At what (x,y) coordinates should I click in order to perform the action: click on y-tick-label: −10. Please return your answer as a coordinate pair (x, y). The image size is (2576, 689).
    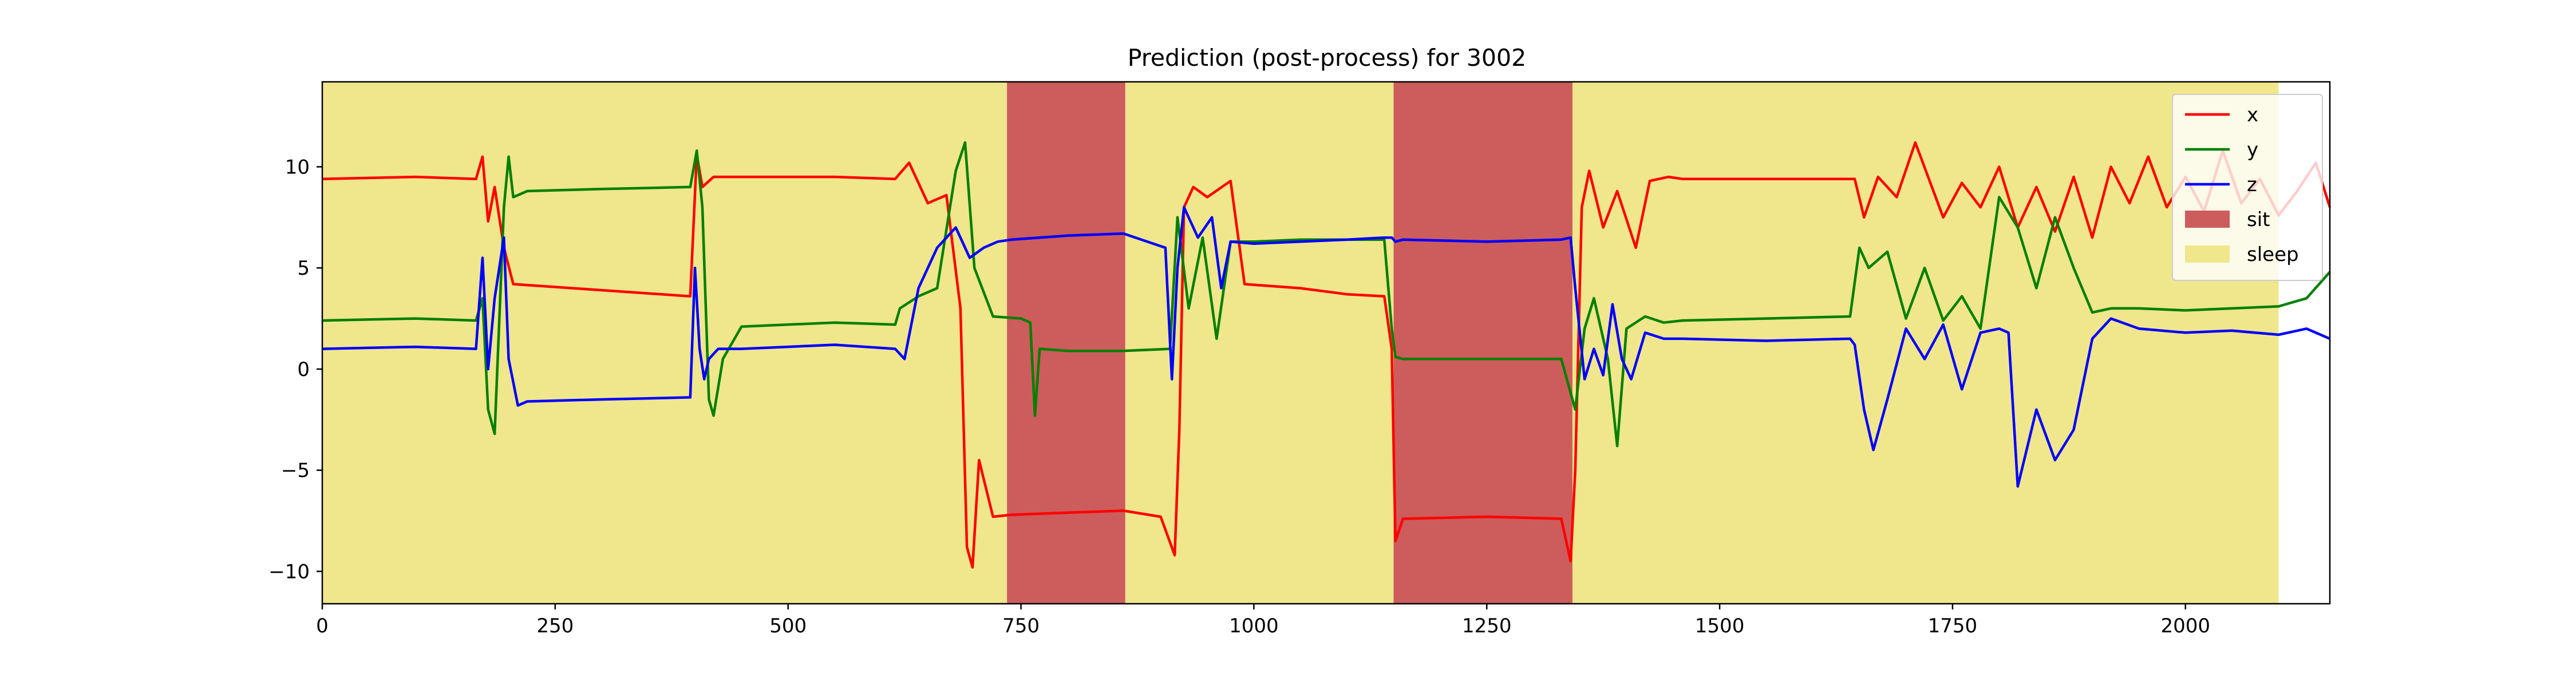
    Looking at the image, I should click on (289, 571).